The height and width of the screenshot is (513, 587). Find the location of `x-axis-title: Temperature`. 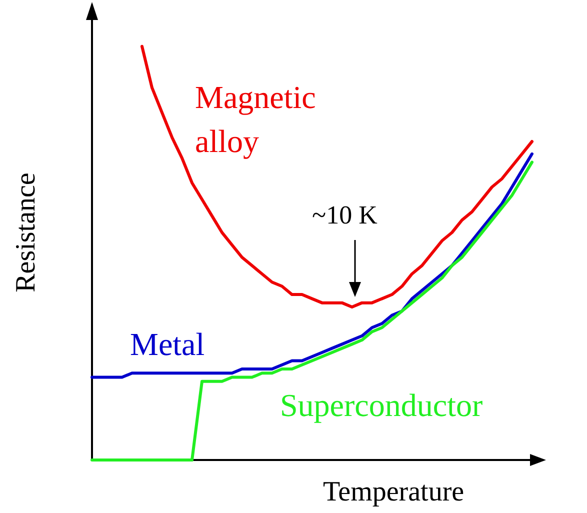

x-axis-title: Temperature is located at coordinates (393, 492).